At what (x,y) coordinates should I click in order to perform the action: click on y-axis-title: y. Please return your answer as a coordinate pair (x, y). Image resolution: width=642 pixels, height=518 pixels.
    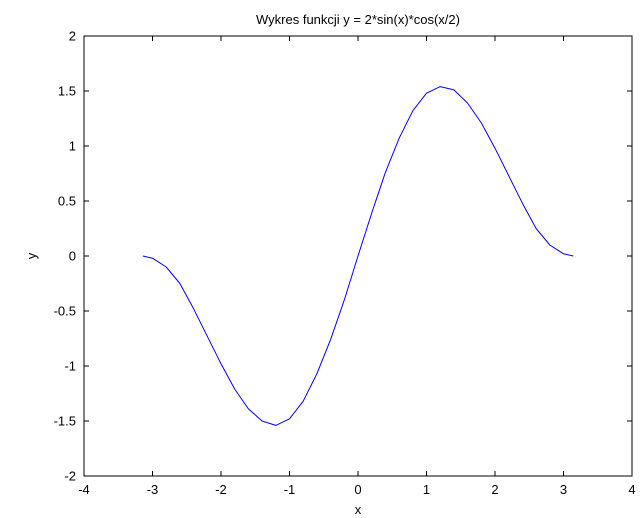
    Looking at the image, I should click on (31, 255).